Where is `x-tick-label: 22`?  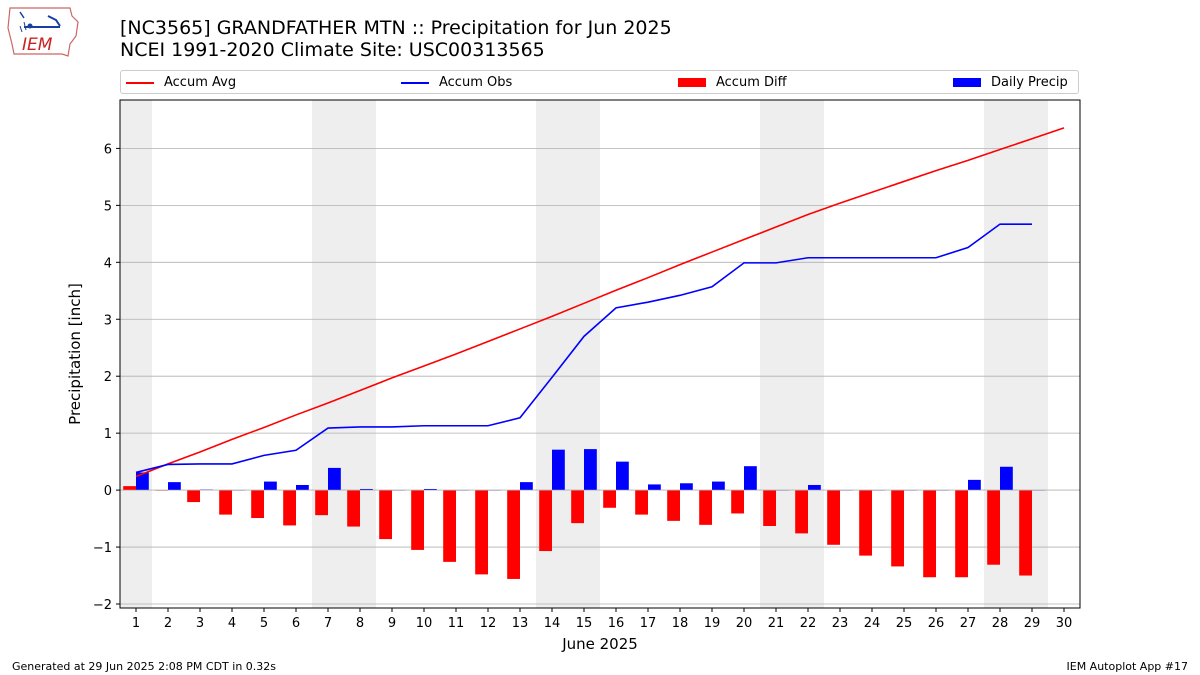
x-tick-label: 22 is located at coordinates (808, 623).